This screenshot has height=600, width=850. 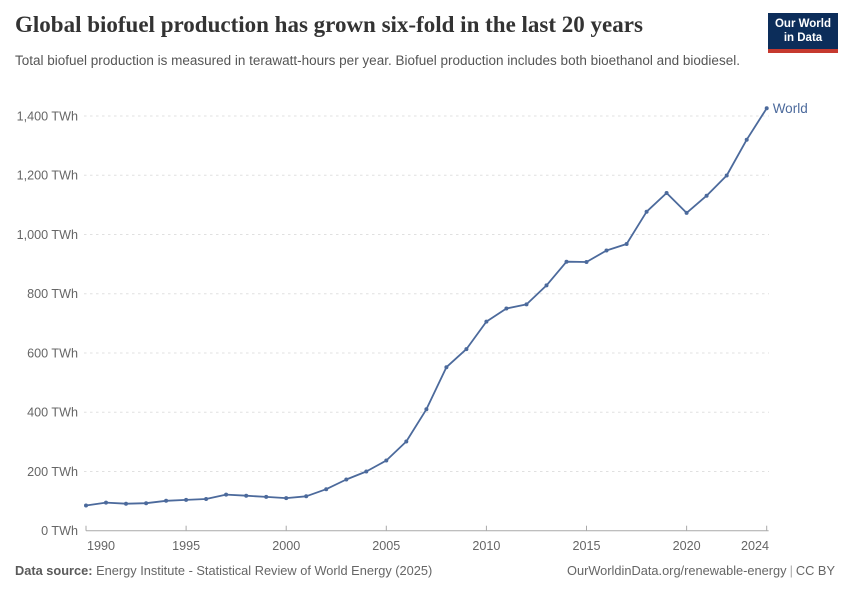 I want to click on y-axis-tick-label: 200 TWh, so click(x=52, y=472).